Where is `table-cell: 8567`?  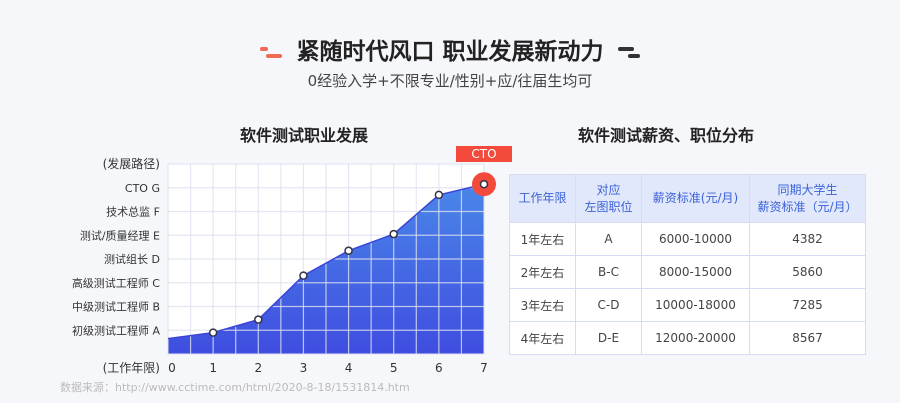
table-cell: 8567 is located at coordinates (807, 338).